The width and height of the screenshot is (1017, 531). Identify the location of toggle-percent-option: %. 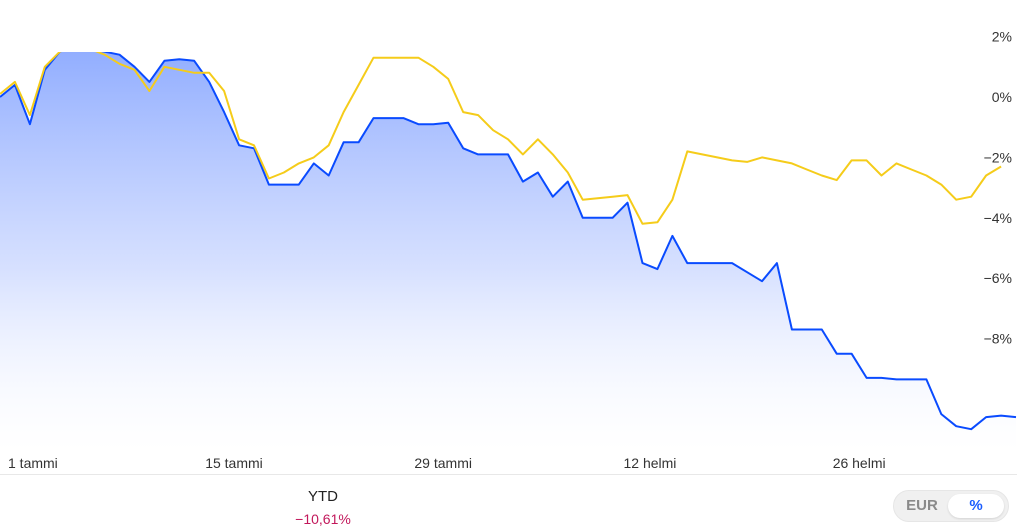
(976, 506).